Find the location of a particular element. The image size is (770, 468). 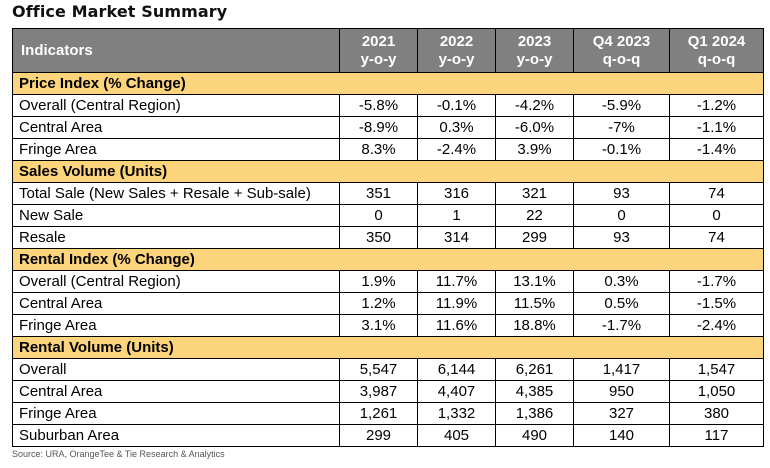

table-cell-value: -8.9% is located at coordinates (378, 127).